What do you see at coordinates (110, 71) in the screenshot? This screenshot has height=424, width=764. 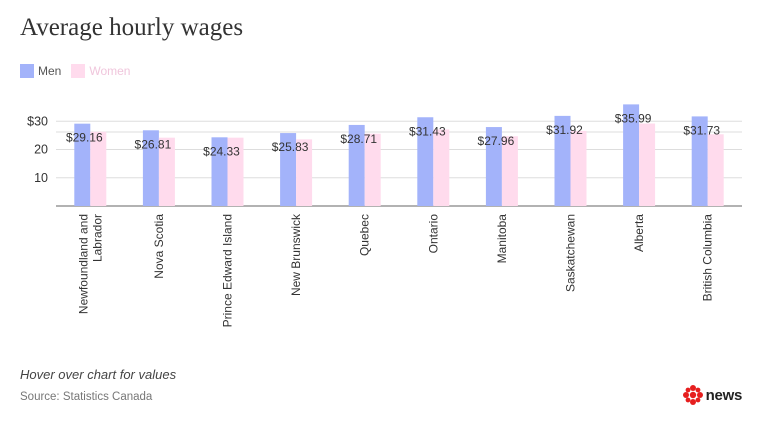 I see `legend-label-women: Women` at bounding box center [110, 71].